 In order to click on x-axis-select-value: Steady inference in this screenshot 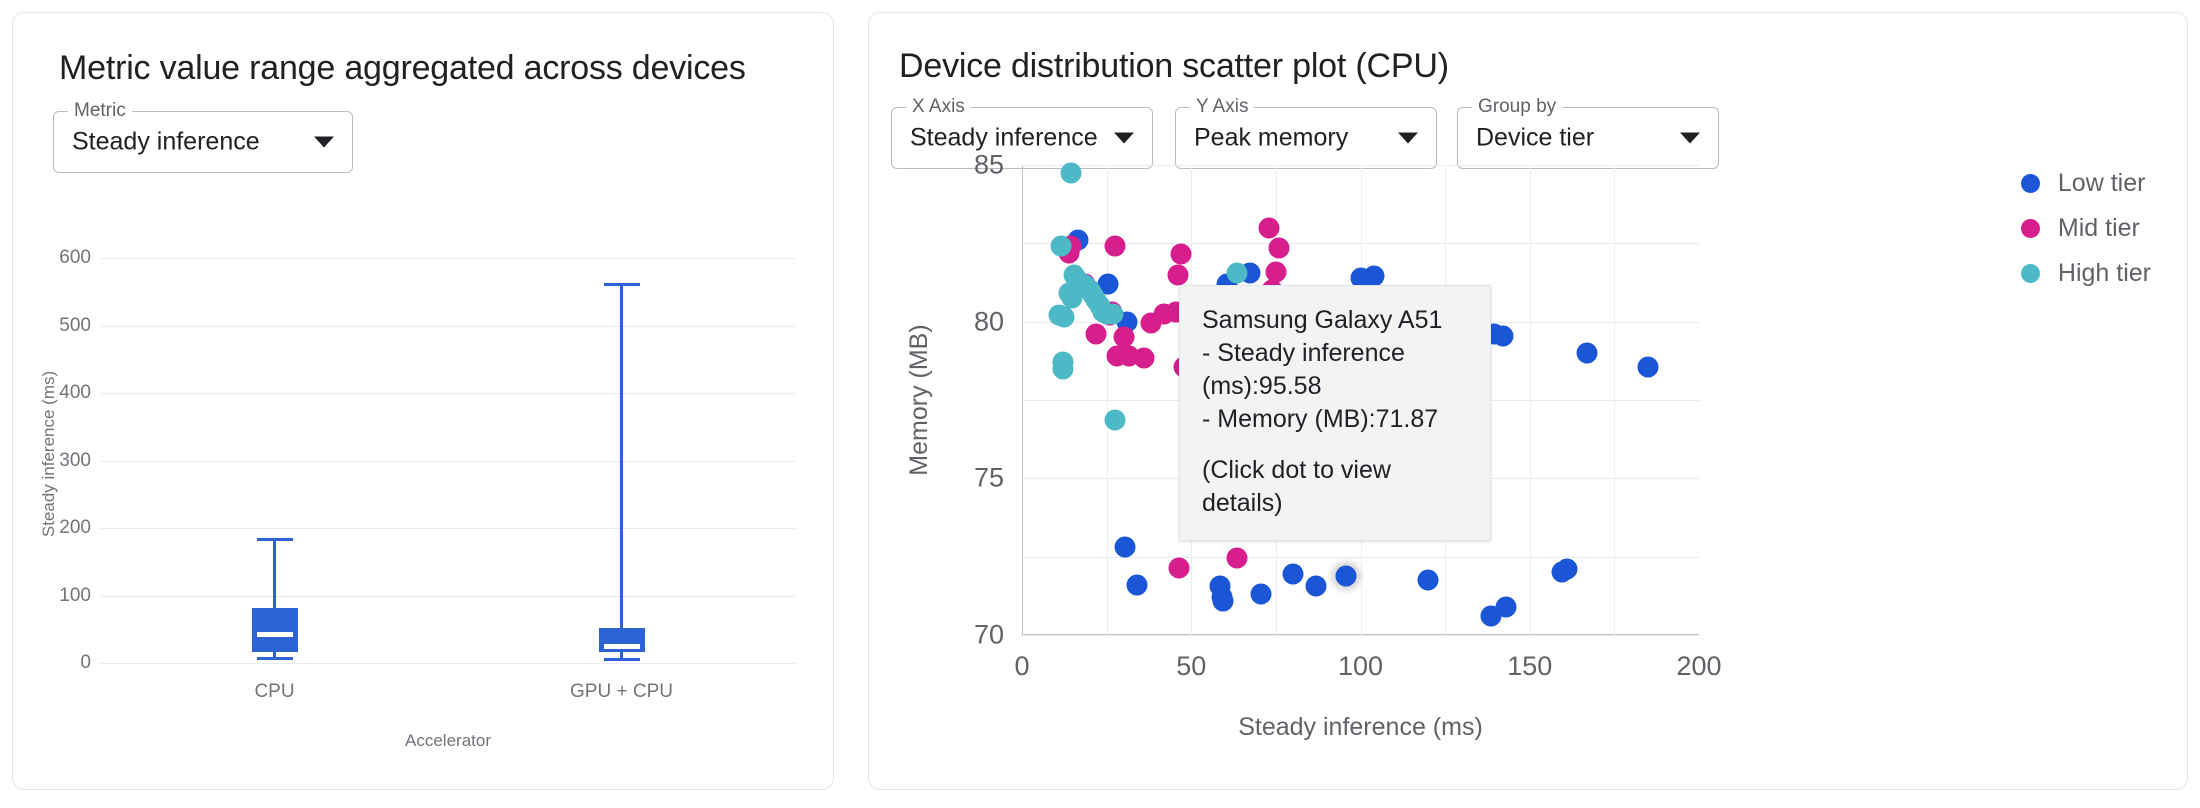, I will do `click(1004, 137)`.